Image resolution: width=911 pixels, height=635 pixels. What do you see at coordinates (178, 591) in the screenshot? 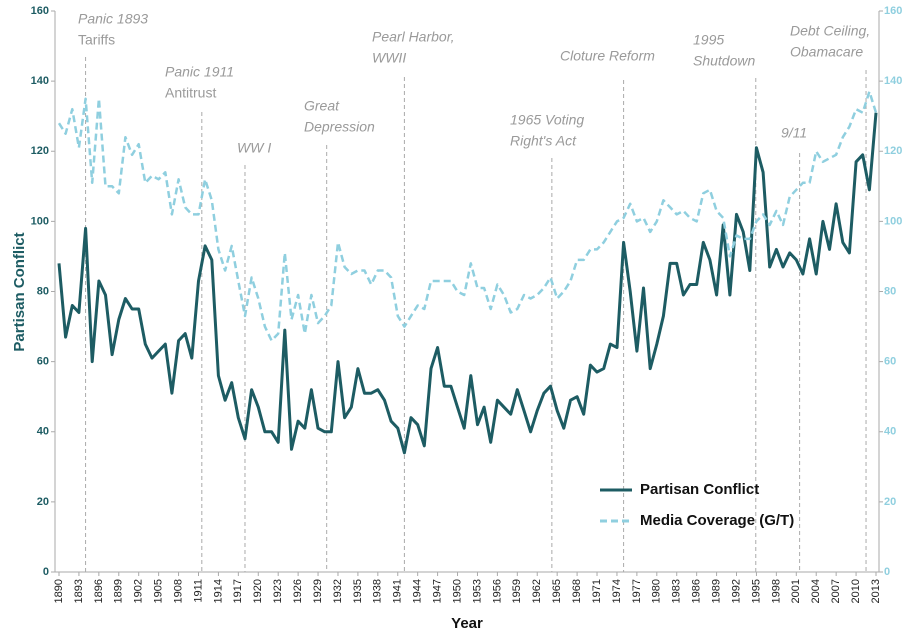
I see `x-tick-label: 1908` at bounding box center [178, 591].